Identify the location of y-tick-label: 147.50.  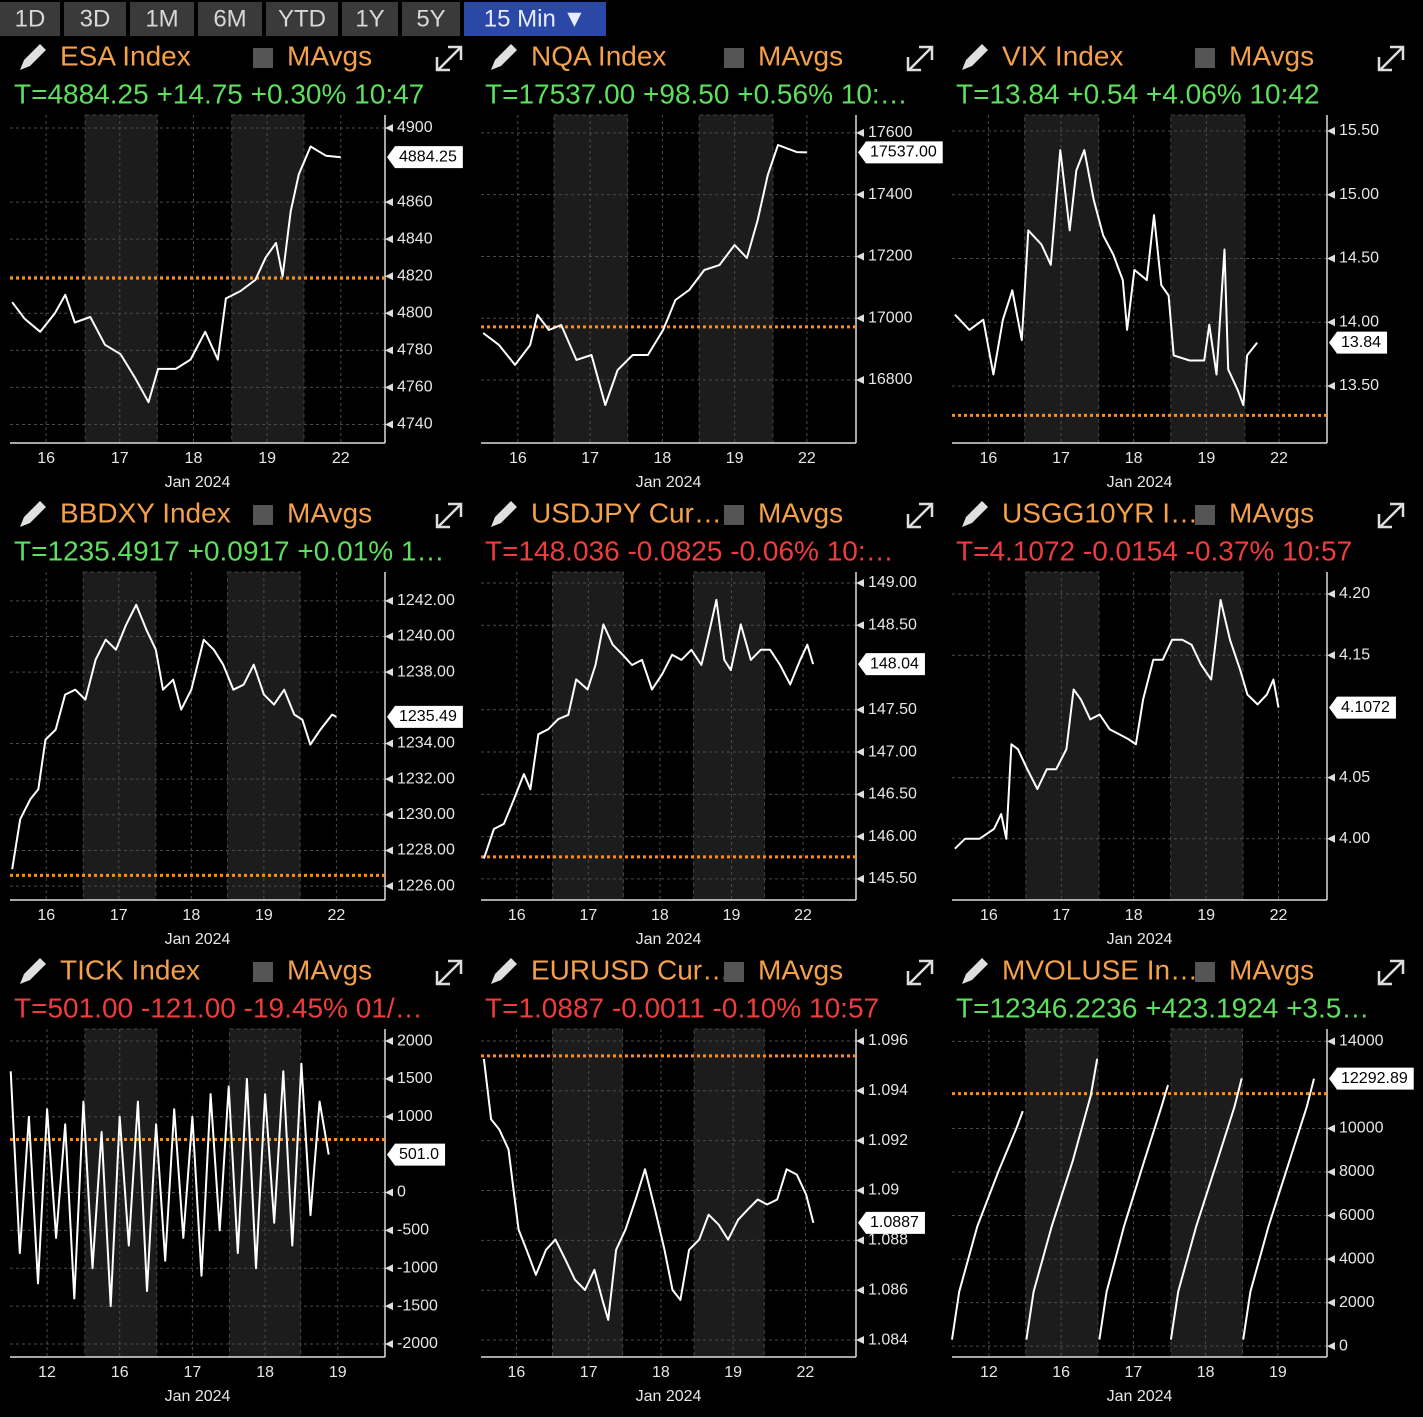
(892, 709).